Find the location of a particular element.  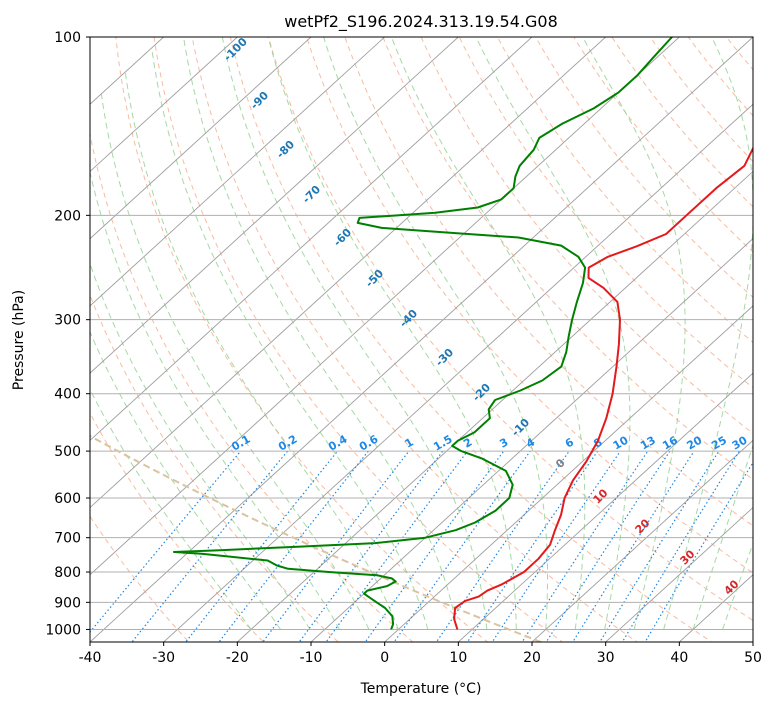

x-tick-label: -10 is located at coordinates (311, 658).